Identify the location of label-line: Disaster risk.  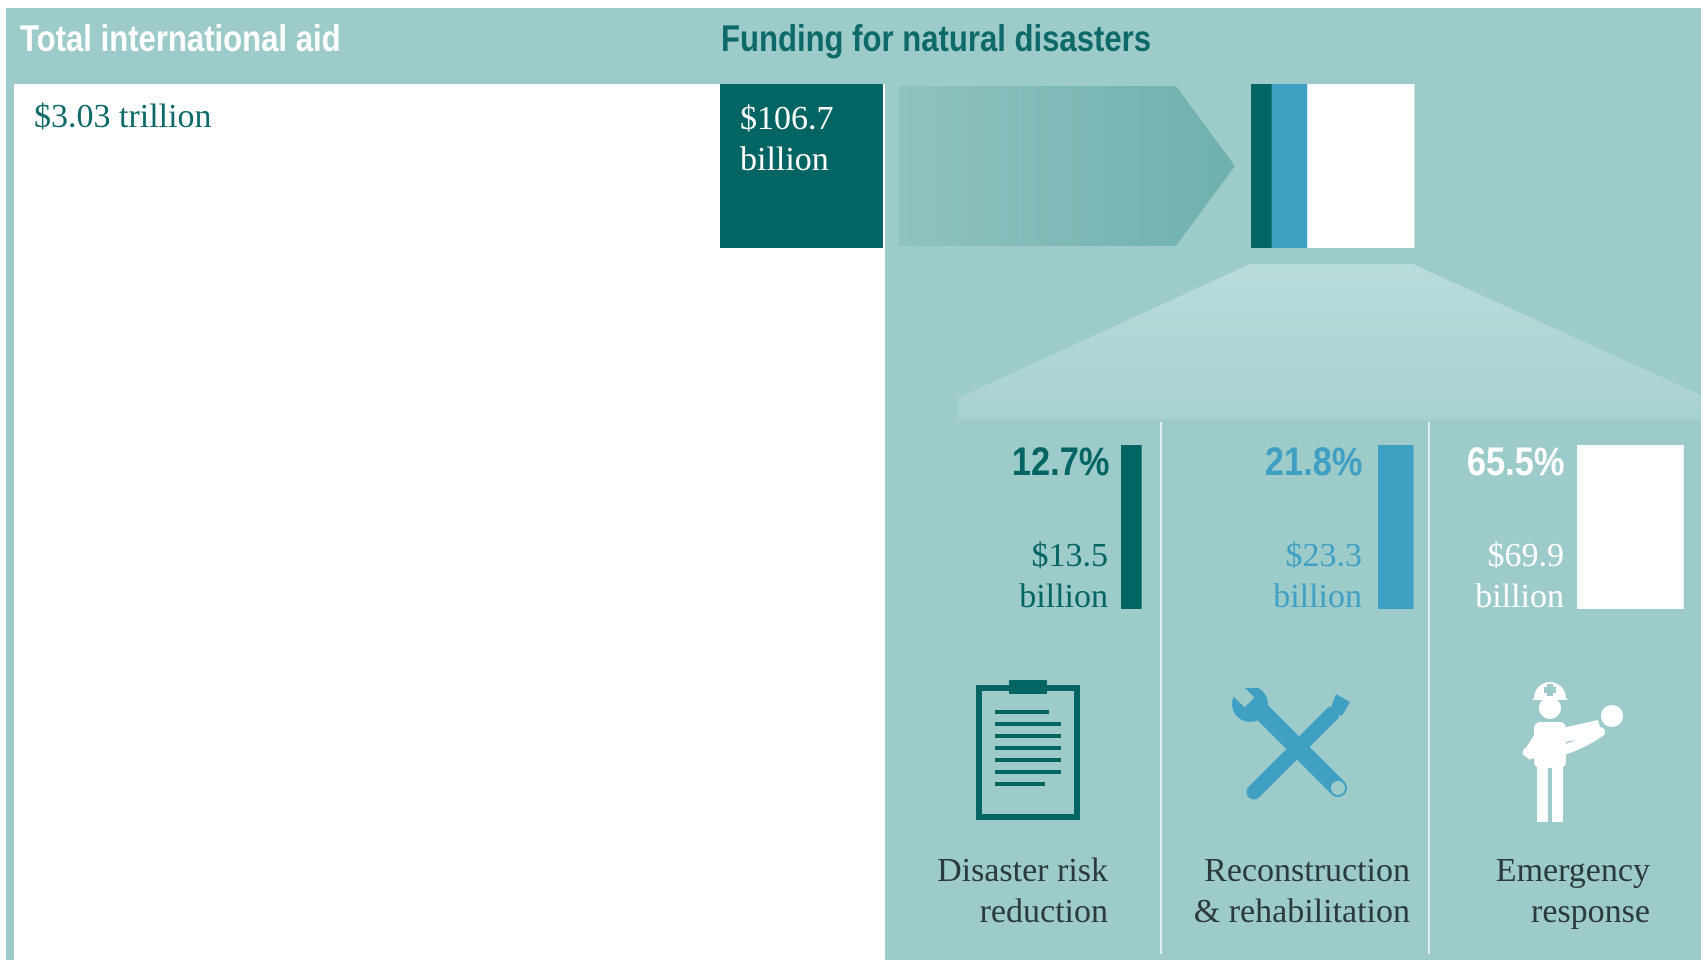
(1022, 870).